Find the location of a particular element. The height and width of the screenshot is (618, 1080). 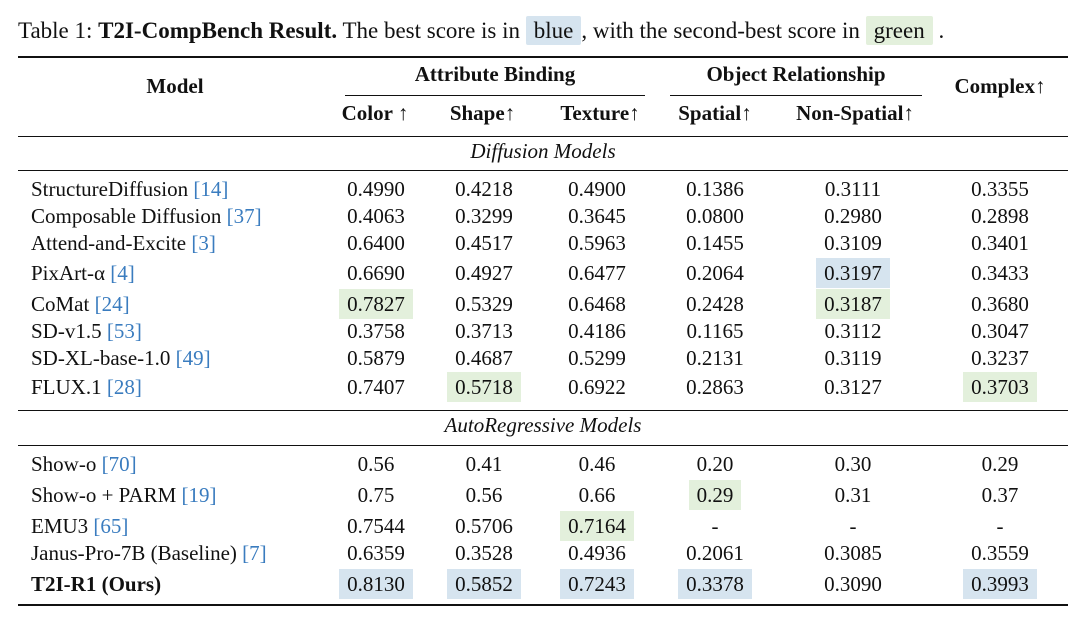

score-value: 0.4990 is located at coordinates (376, 189).